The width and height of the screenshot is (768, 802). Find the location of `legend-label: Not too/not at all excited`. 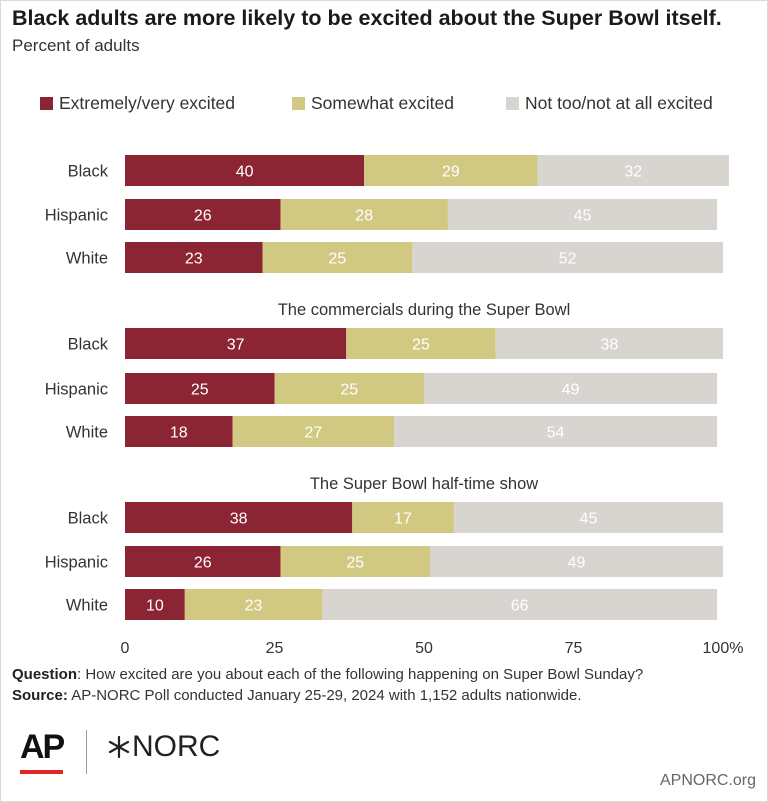

legend-label: Not too/not at all excited is located at coordinates (619, 103).